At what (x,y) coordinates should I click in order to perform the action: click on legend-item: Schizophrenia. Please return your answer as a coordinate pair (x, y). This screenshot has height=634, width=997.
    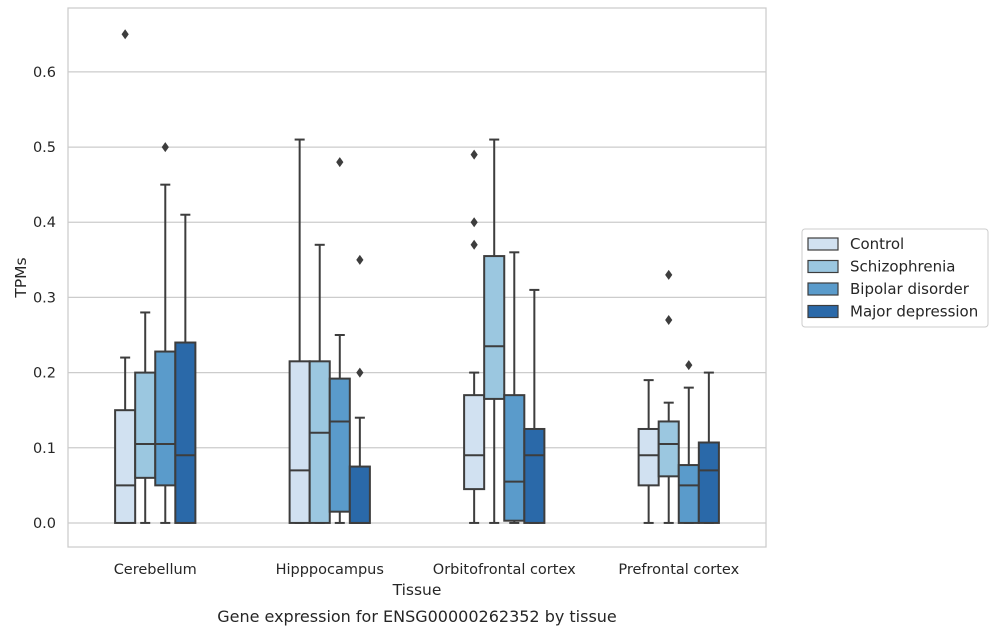
    Looking at the image, I should click on (881, 267).